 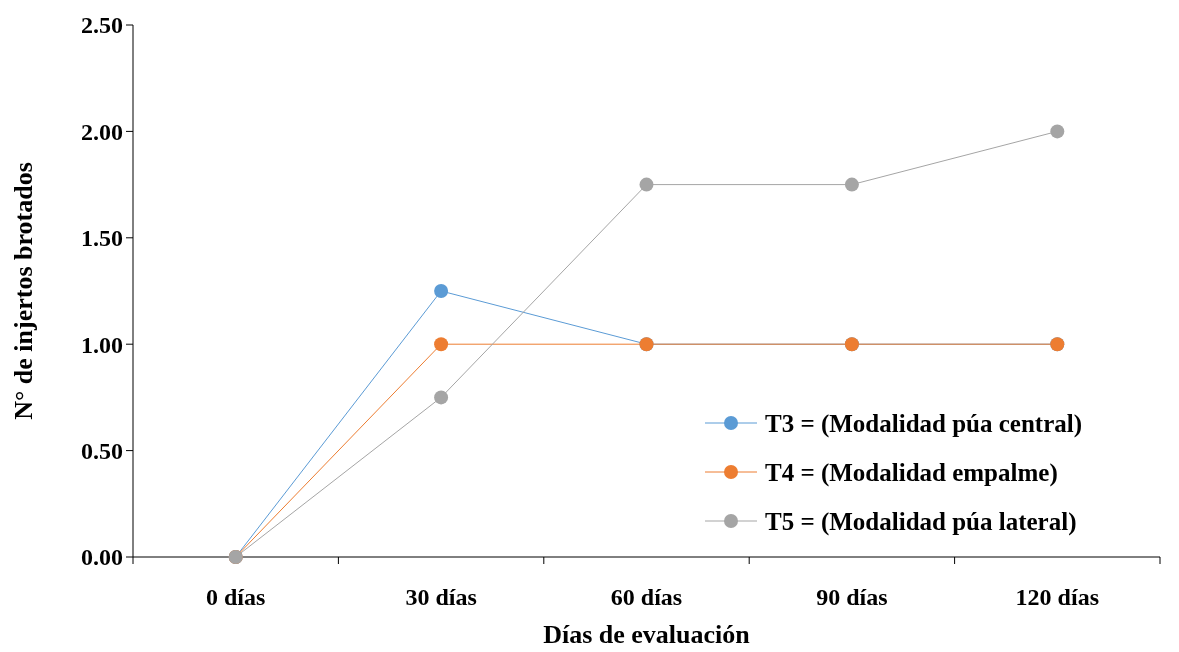 What do you see at coordinates (647, 634) in the screenshot?
I see `x-axis-title: Días de evaluación` at bounding box center [647, 634].